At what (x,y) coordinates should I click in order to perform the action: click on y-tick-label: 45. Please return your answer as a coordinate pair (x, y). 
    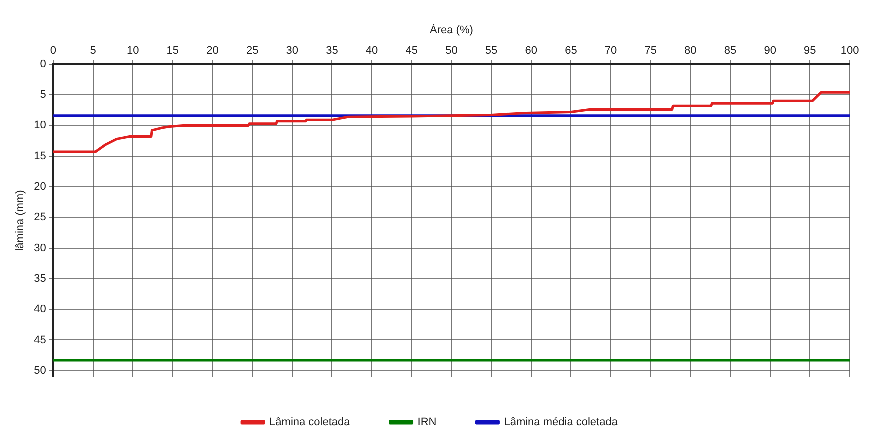
    Looking at the image, I should click on (40, 340).